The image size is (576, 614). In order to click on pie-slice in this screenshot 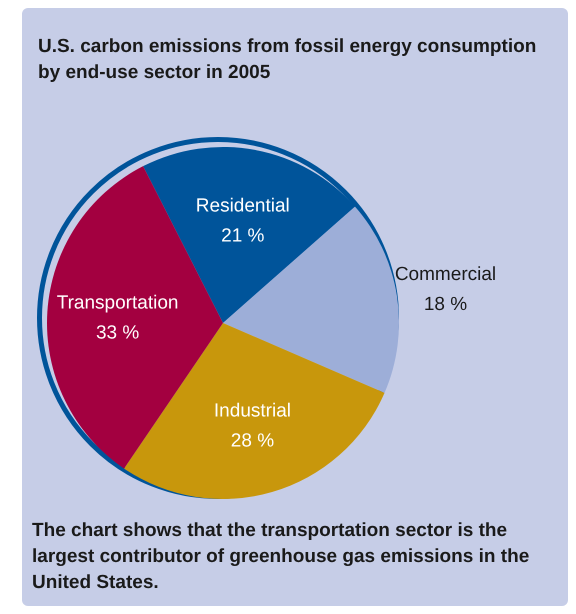, I will do `click(254, 411)`.